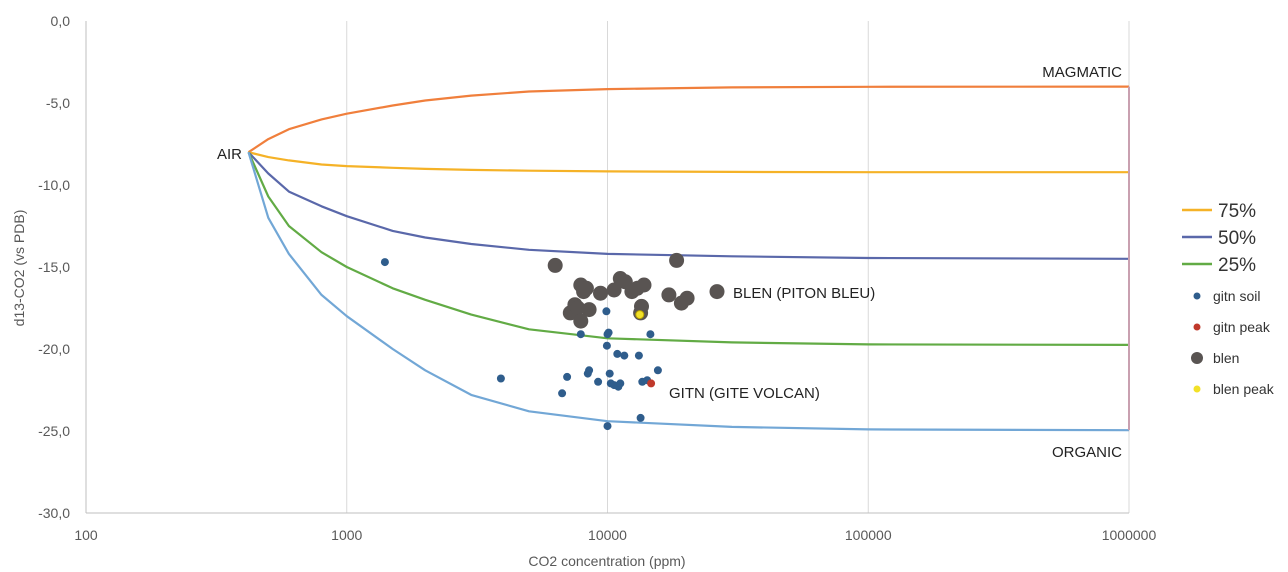  I want to click on y-tick-label: -25,0, so click(54, 431).